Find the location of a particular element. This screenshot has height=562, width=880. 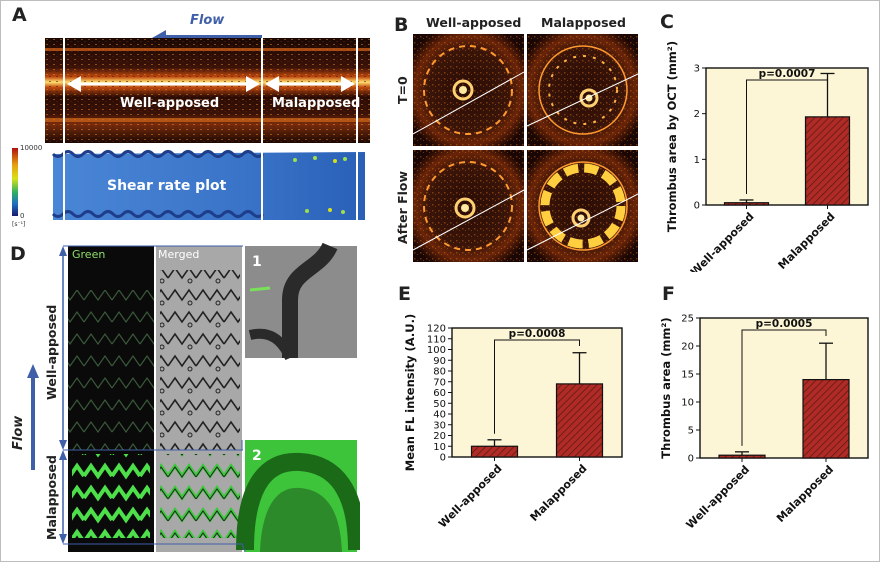

chart-f-ylabel: Thrombus area (mm²) is located at coordinates (666, 387).